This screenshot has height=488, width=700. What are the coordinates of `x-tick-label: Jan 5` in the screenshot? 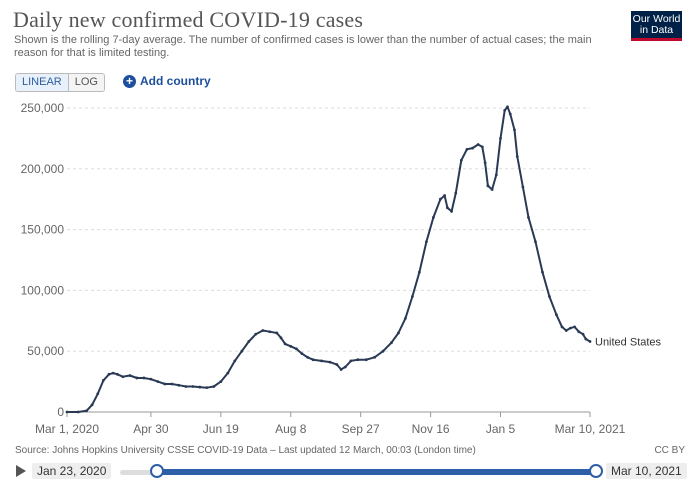 It's located at (501, 429).